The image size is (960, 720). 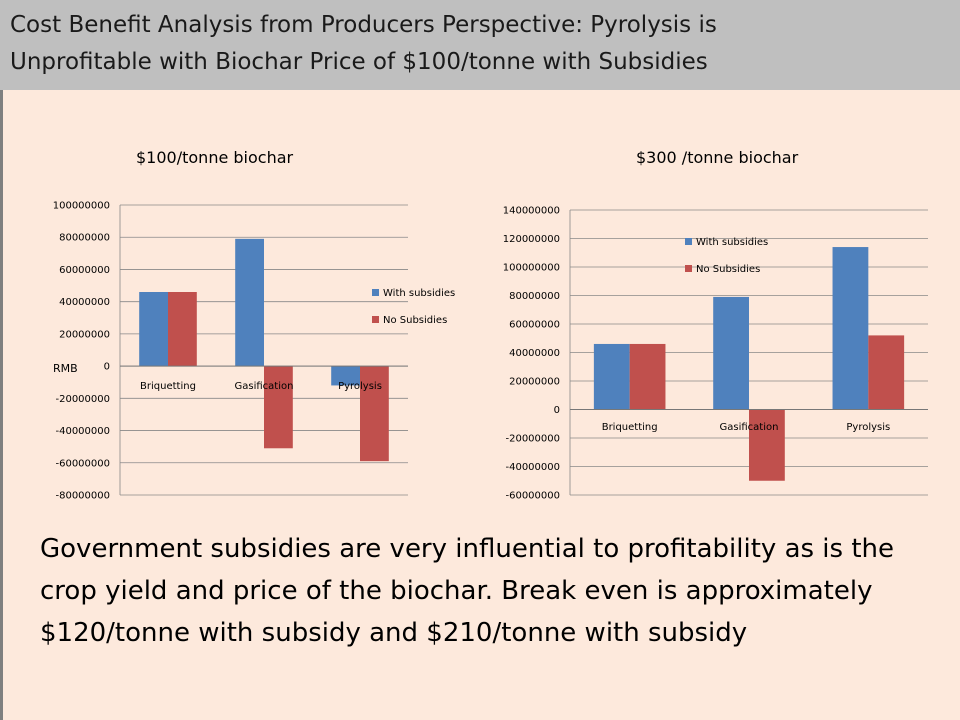 I want to click on chart2-bar-no-subsidies-pyrolysis, so click(x=886, y=372).